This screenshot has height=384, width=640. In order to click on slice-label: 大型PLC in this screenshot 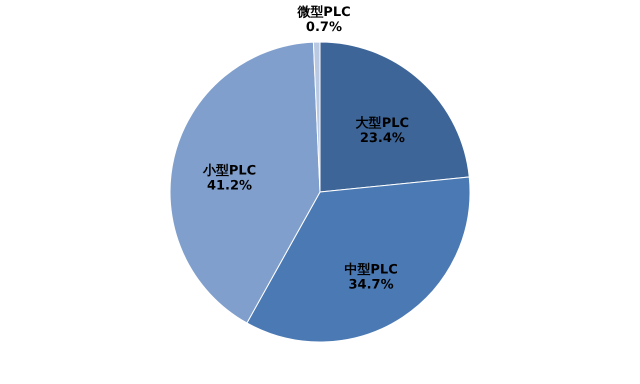, I will do `click(383, 124)`.